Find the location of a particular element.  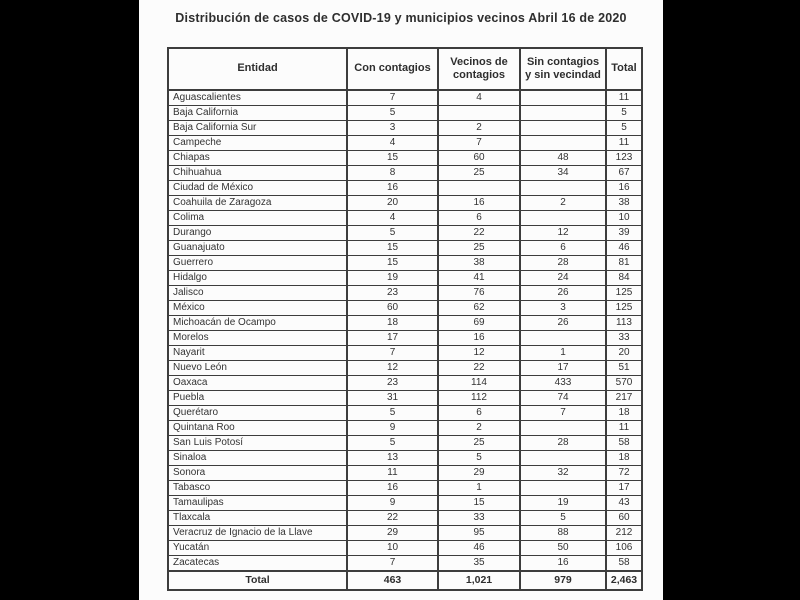

table-row: Colima 4 6 10 is located at coordinates (405, 218).